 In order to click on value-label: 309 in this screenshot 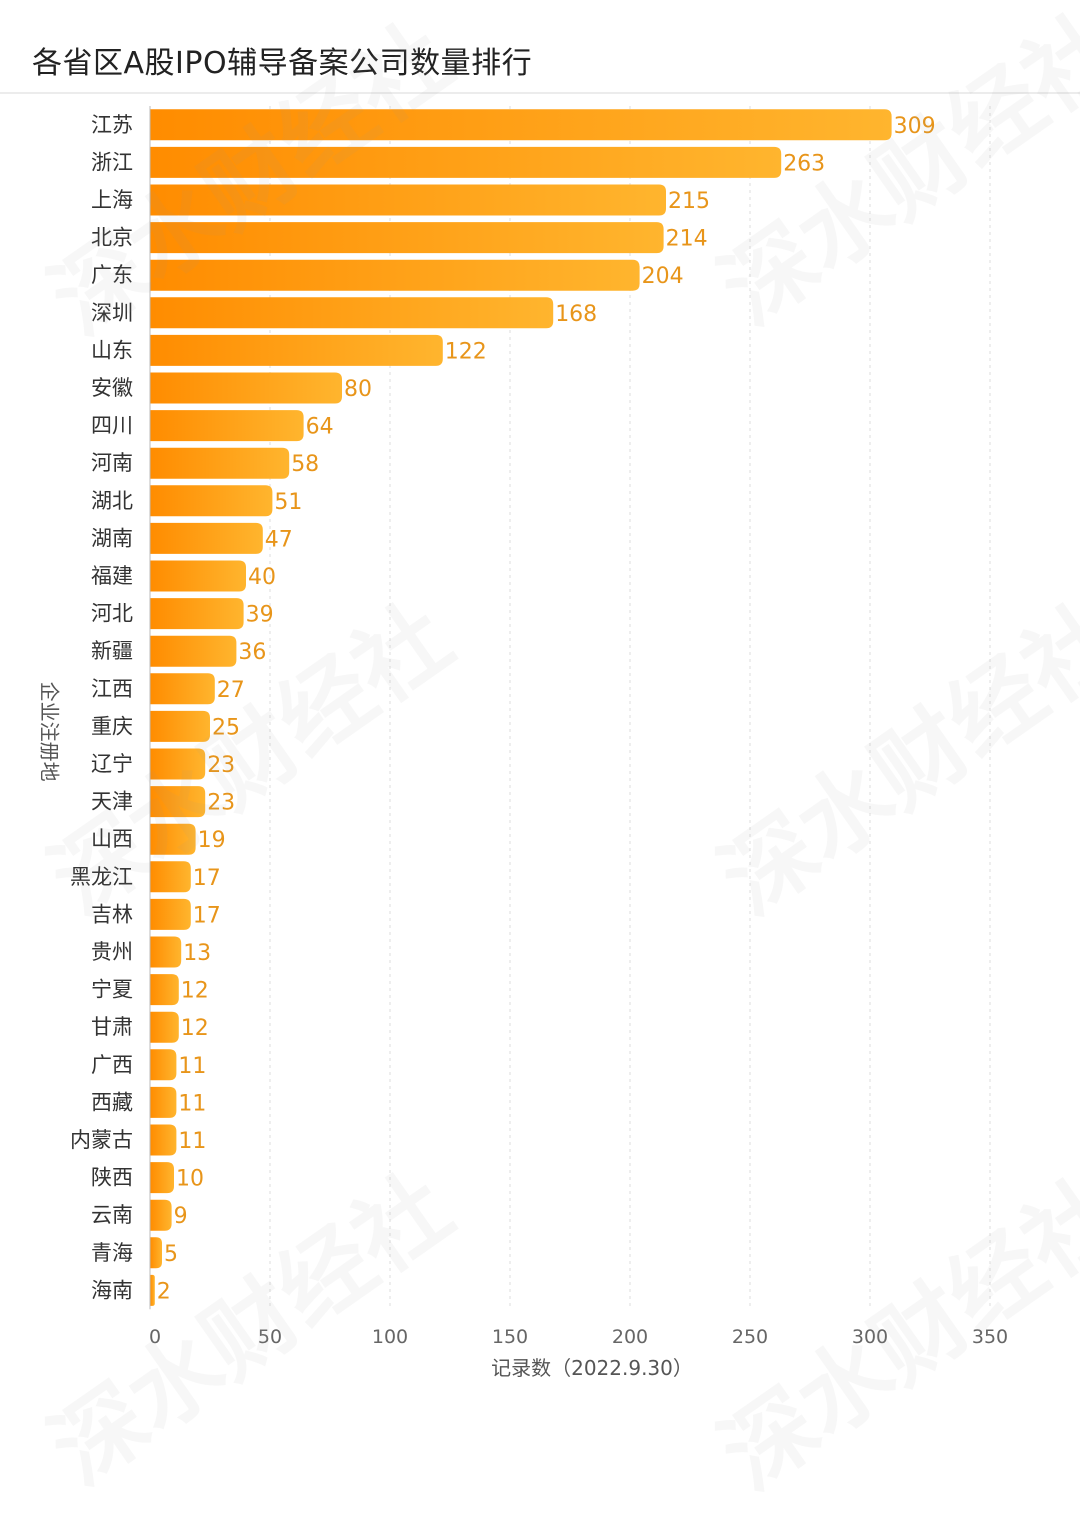, I will do `click(915, 126)`.